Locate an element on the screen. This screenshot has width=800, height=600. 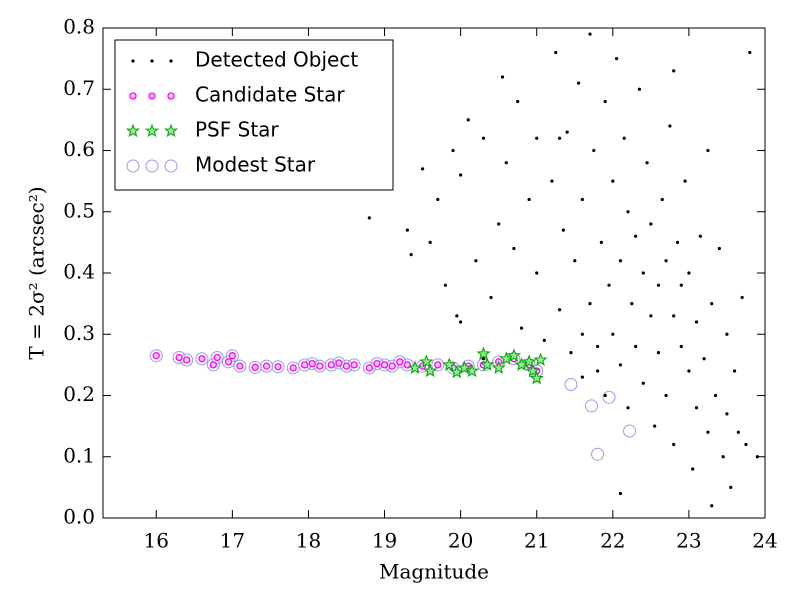
x-tick-label: 23 is located at coordinates (688, 541).